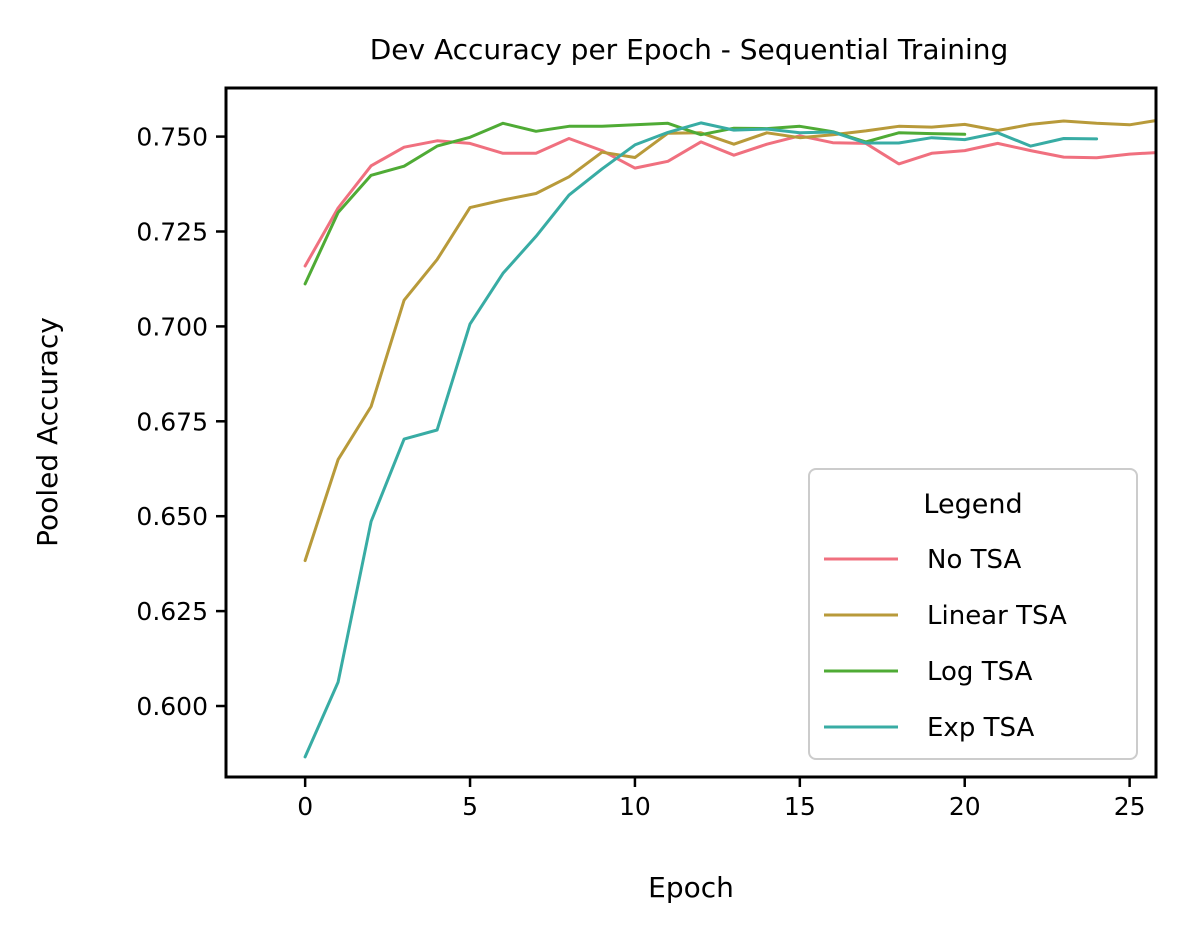 This screenshot has height=937, width=1186. Describe the element at coordinates (945, 644) in the screenshot. I see `legend-items: No TSA Linear TSA Log TSA Exp TSA` at that location.